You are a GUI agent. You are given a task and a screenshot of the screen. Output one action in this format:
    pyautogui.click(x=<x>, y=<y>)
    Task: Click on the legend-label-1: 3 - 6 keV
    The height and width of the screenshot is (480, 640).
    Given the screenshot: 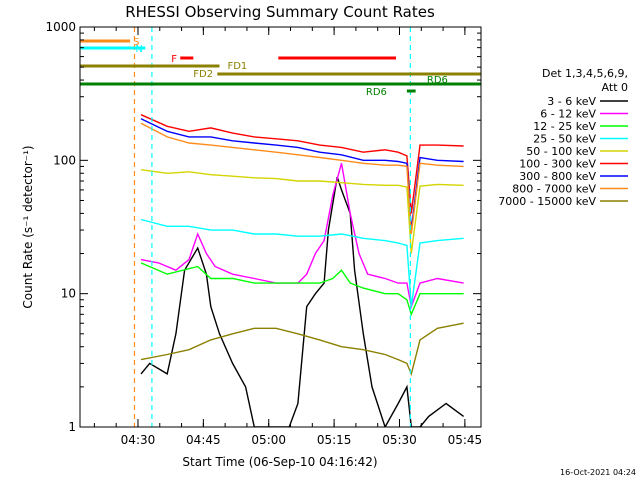 What is the action you would take?
    pyautogui.click(x=571, y=101)
    